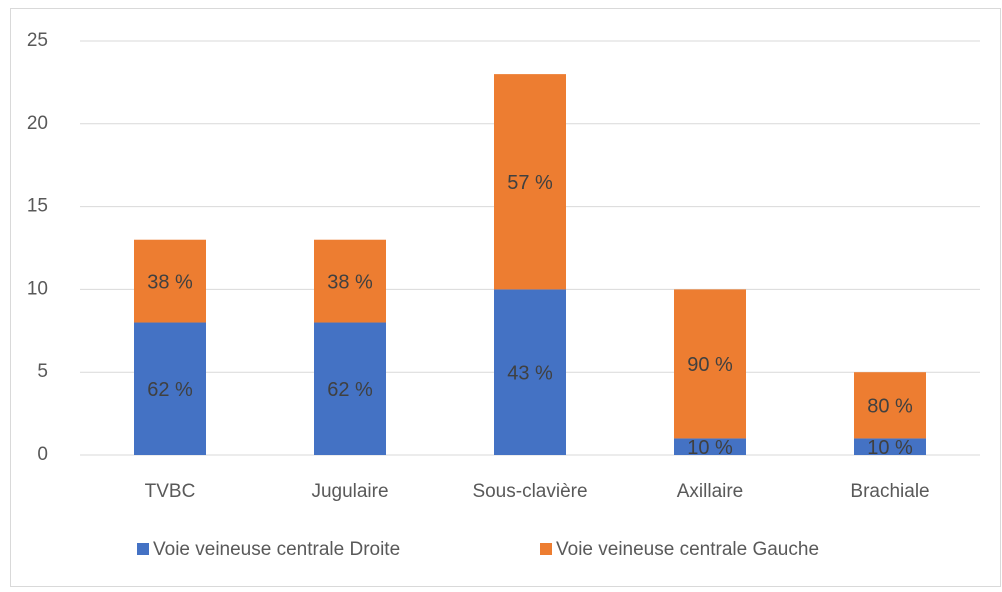  I want to click on y-tick-label: 0, so click(42, 454).